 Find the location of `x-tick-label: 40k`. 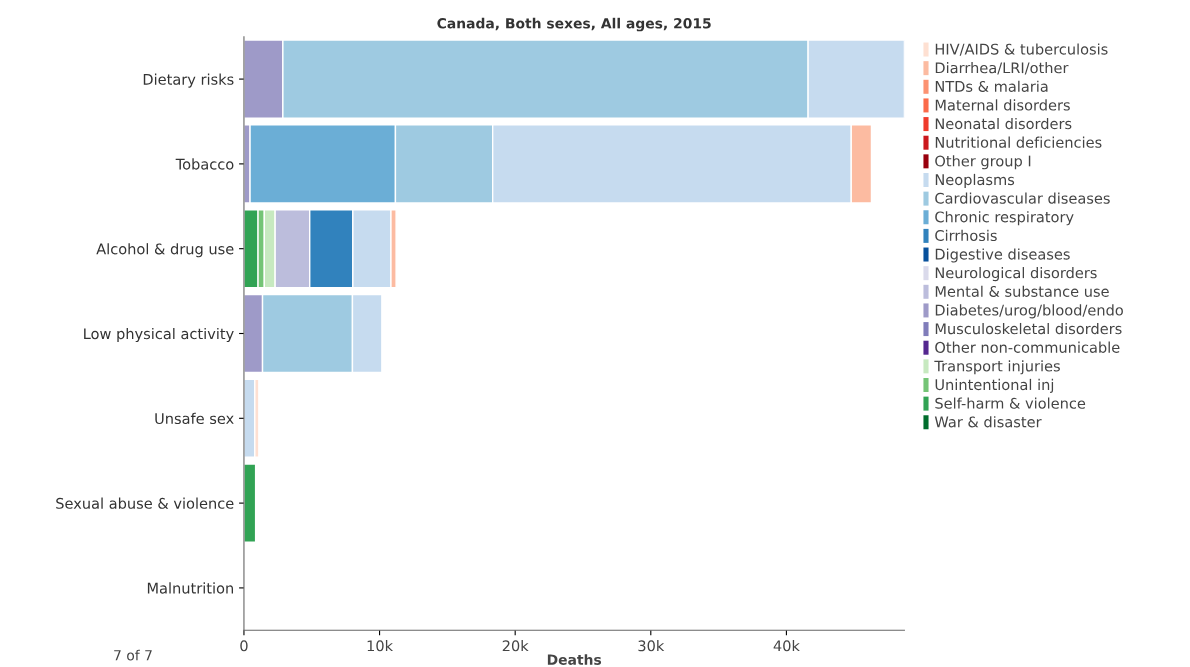

x-tick-label: 40k is located at coordinates (786, 646).